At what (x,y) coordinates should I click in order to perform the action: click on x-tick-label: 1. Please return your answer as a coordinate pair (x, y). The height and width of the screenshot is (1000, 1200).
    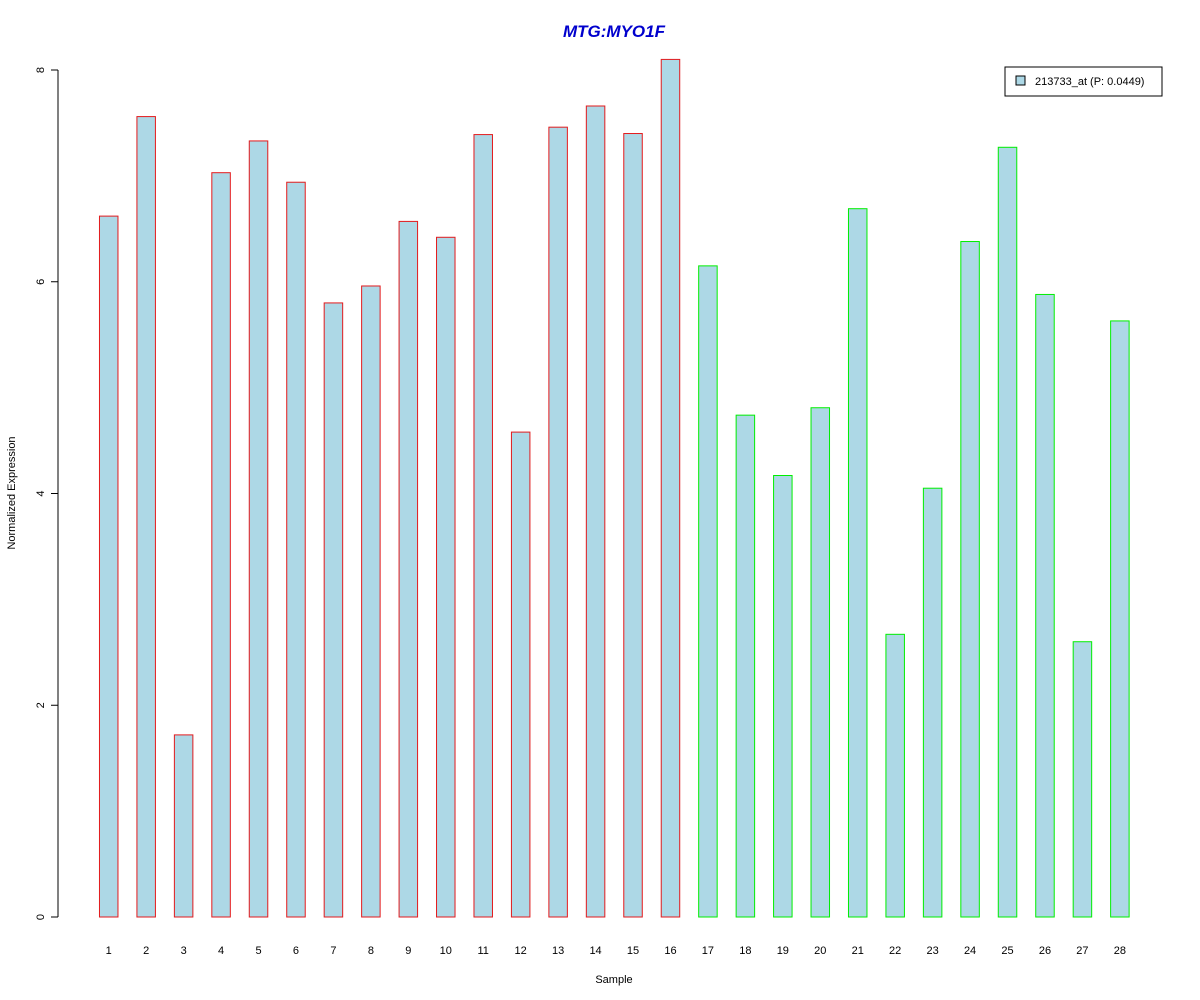
    Looking at the image, I should click on (109, 951).